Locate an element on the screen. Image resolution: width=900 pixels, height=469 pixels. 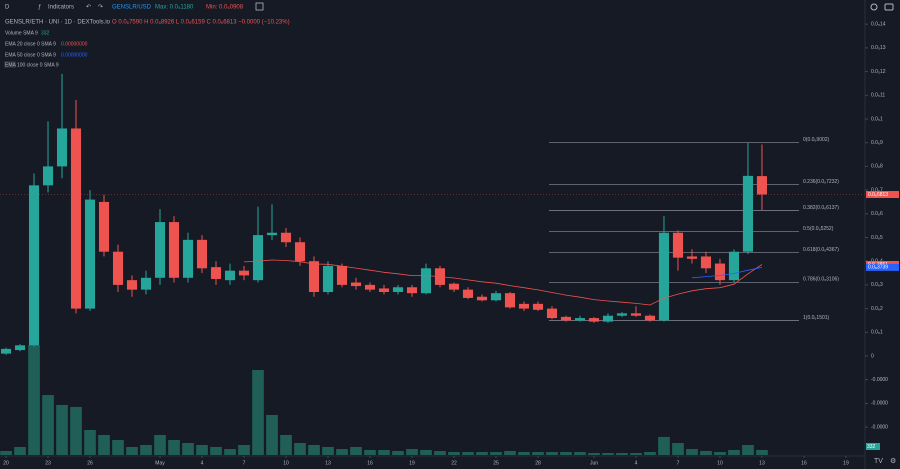
fib-level-label: 1(0.0₆1501) is located at coordinates (816, 318).